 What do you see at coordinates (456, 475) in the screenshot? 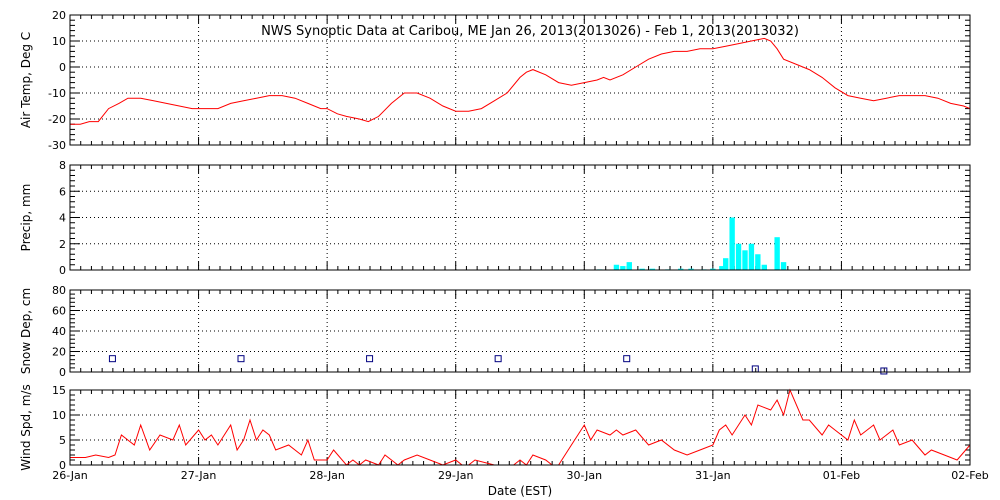
I see `x-tick-label: 29-Jan` at bounding box center [456, 475].